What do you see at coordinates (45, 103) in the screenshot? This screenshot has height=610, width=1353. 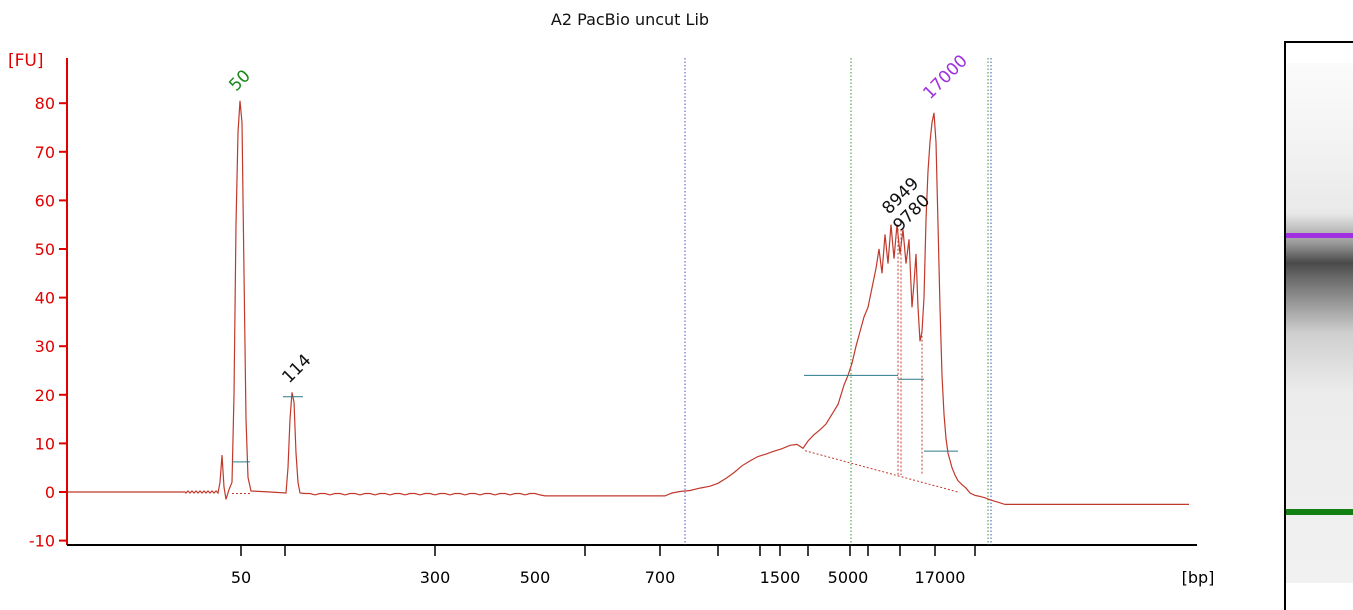 I see `y-tick-label: 80` at bounding box center [45, 103].